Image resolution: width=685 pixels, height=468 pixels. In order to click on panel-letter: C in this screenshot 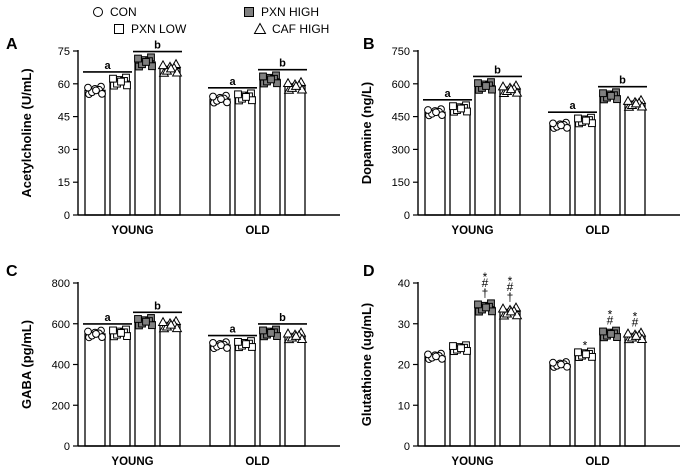, I will do `click(12, 271)`.